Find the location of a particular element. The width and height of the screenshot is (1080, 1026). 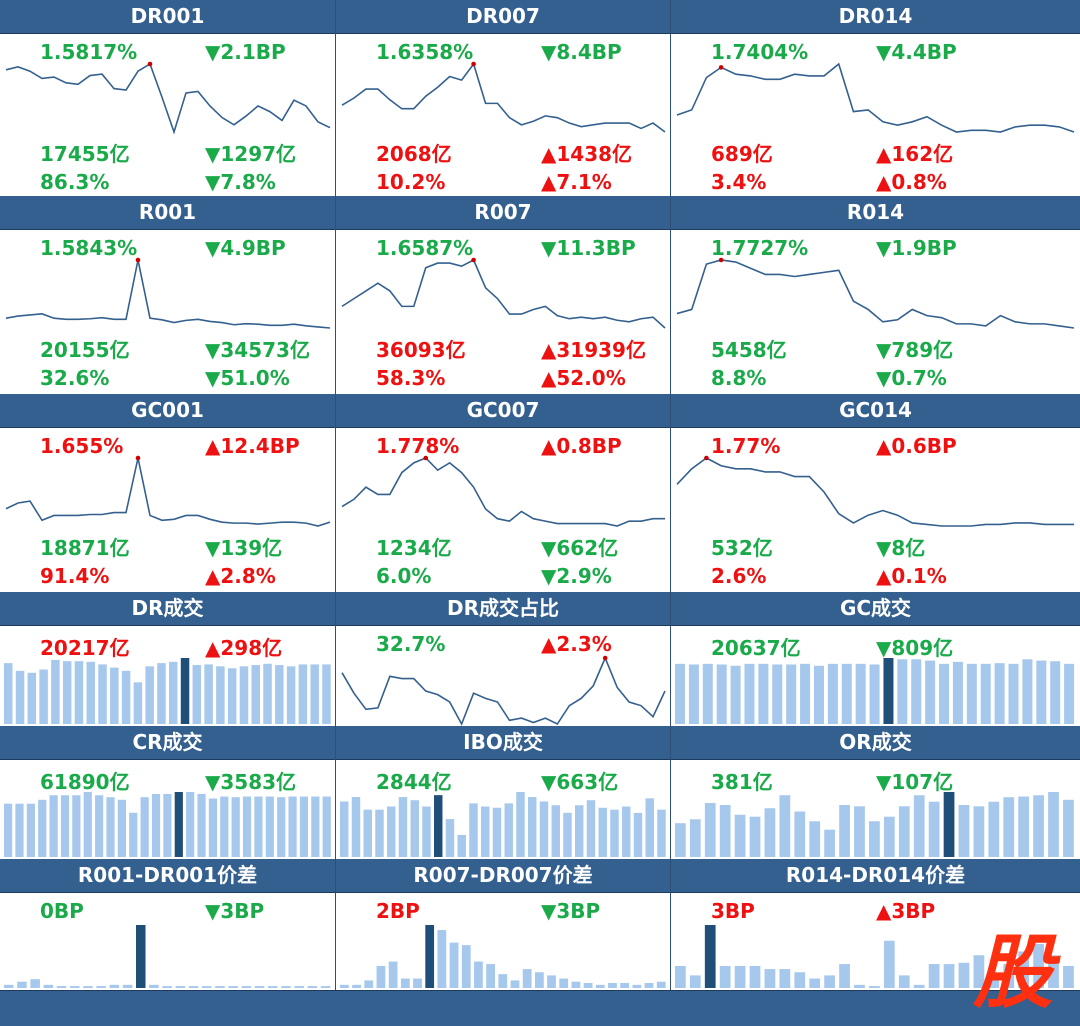

rate-value: 1.5817% is located at coordinates (89, 52).